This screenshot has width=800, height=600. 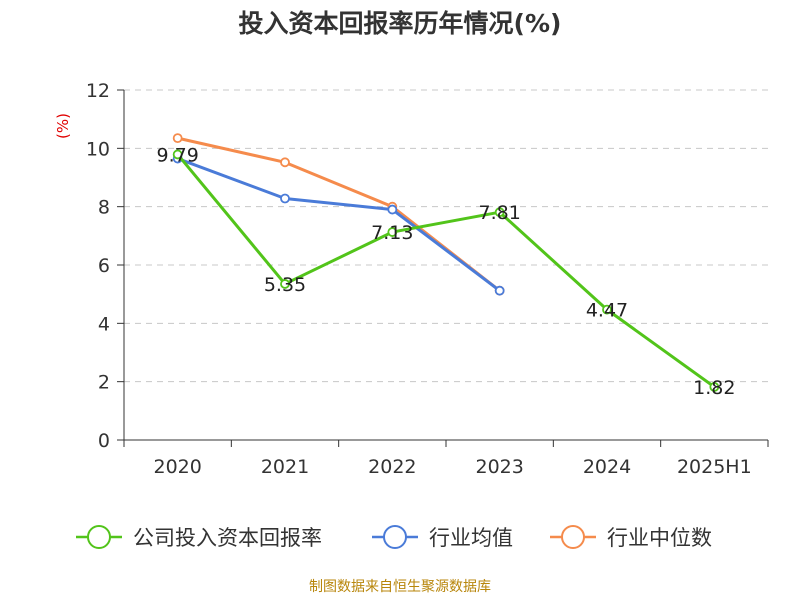 I want to click on data-label: 7.13, so click(x=392, y=233).